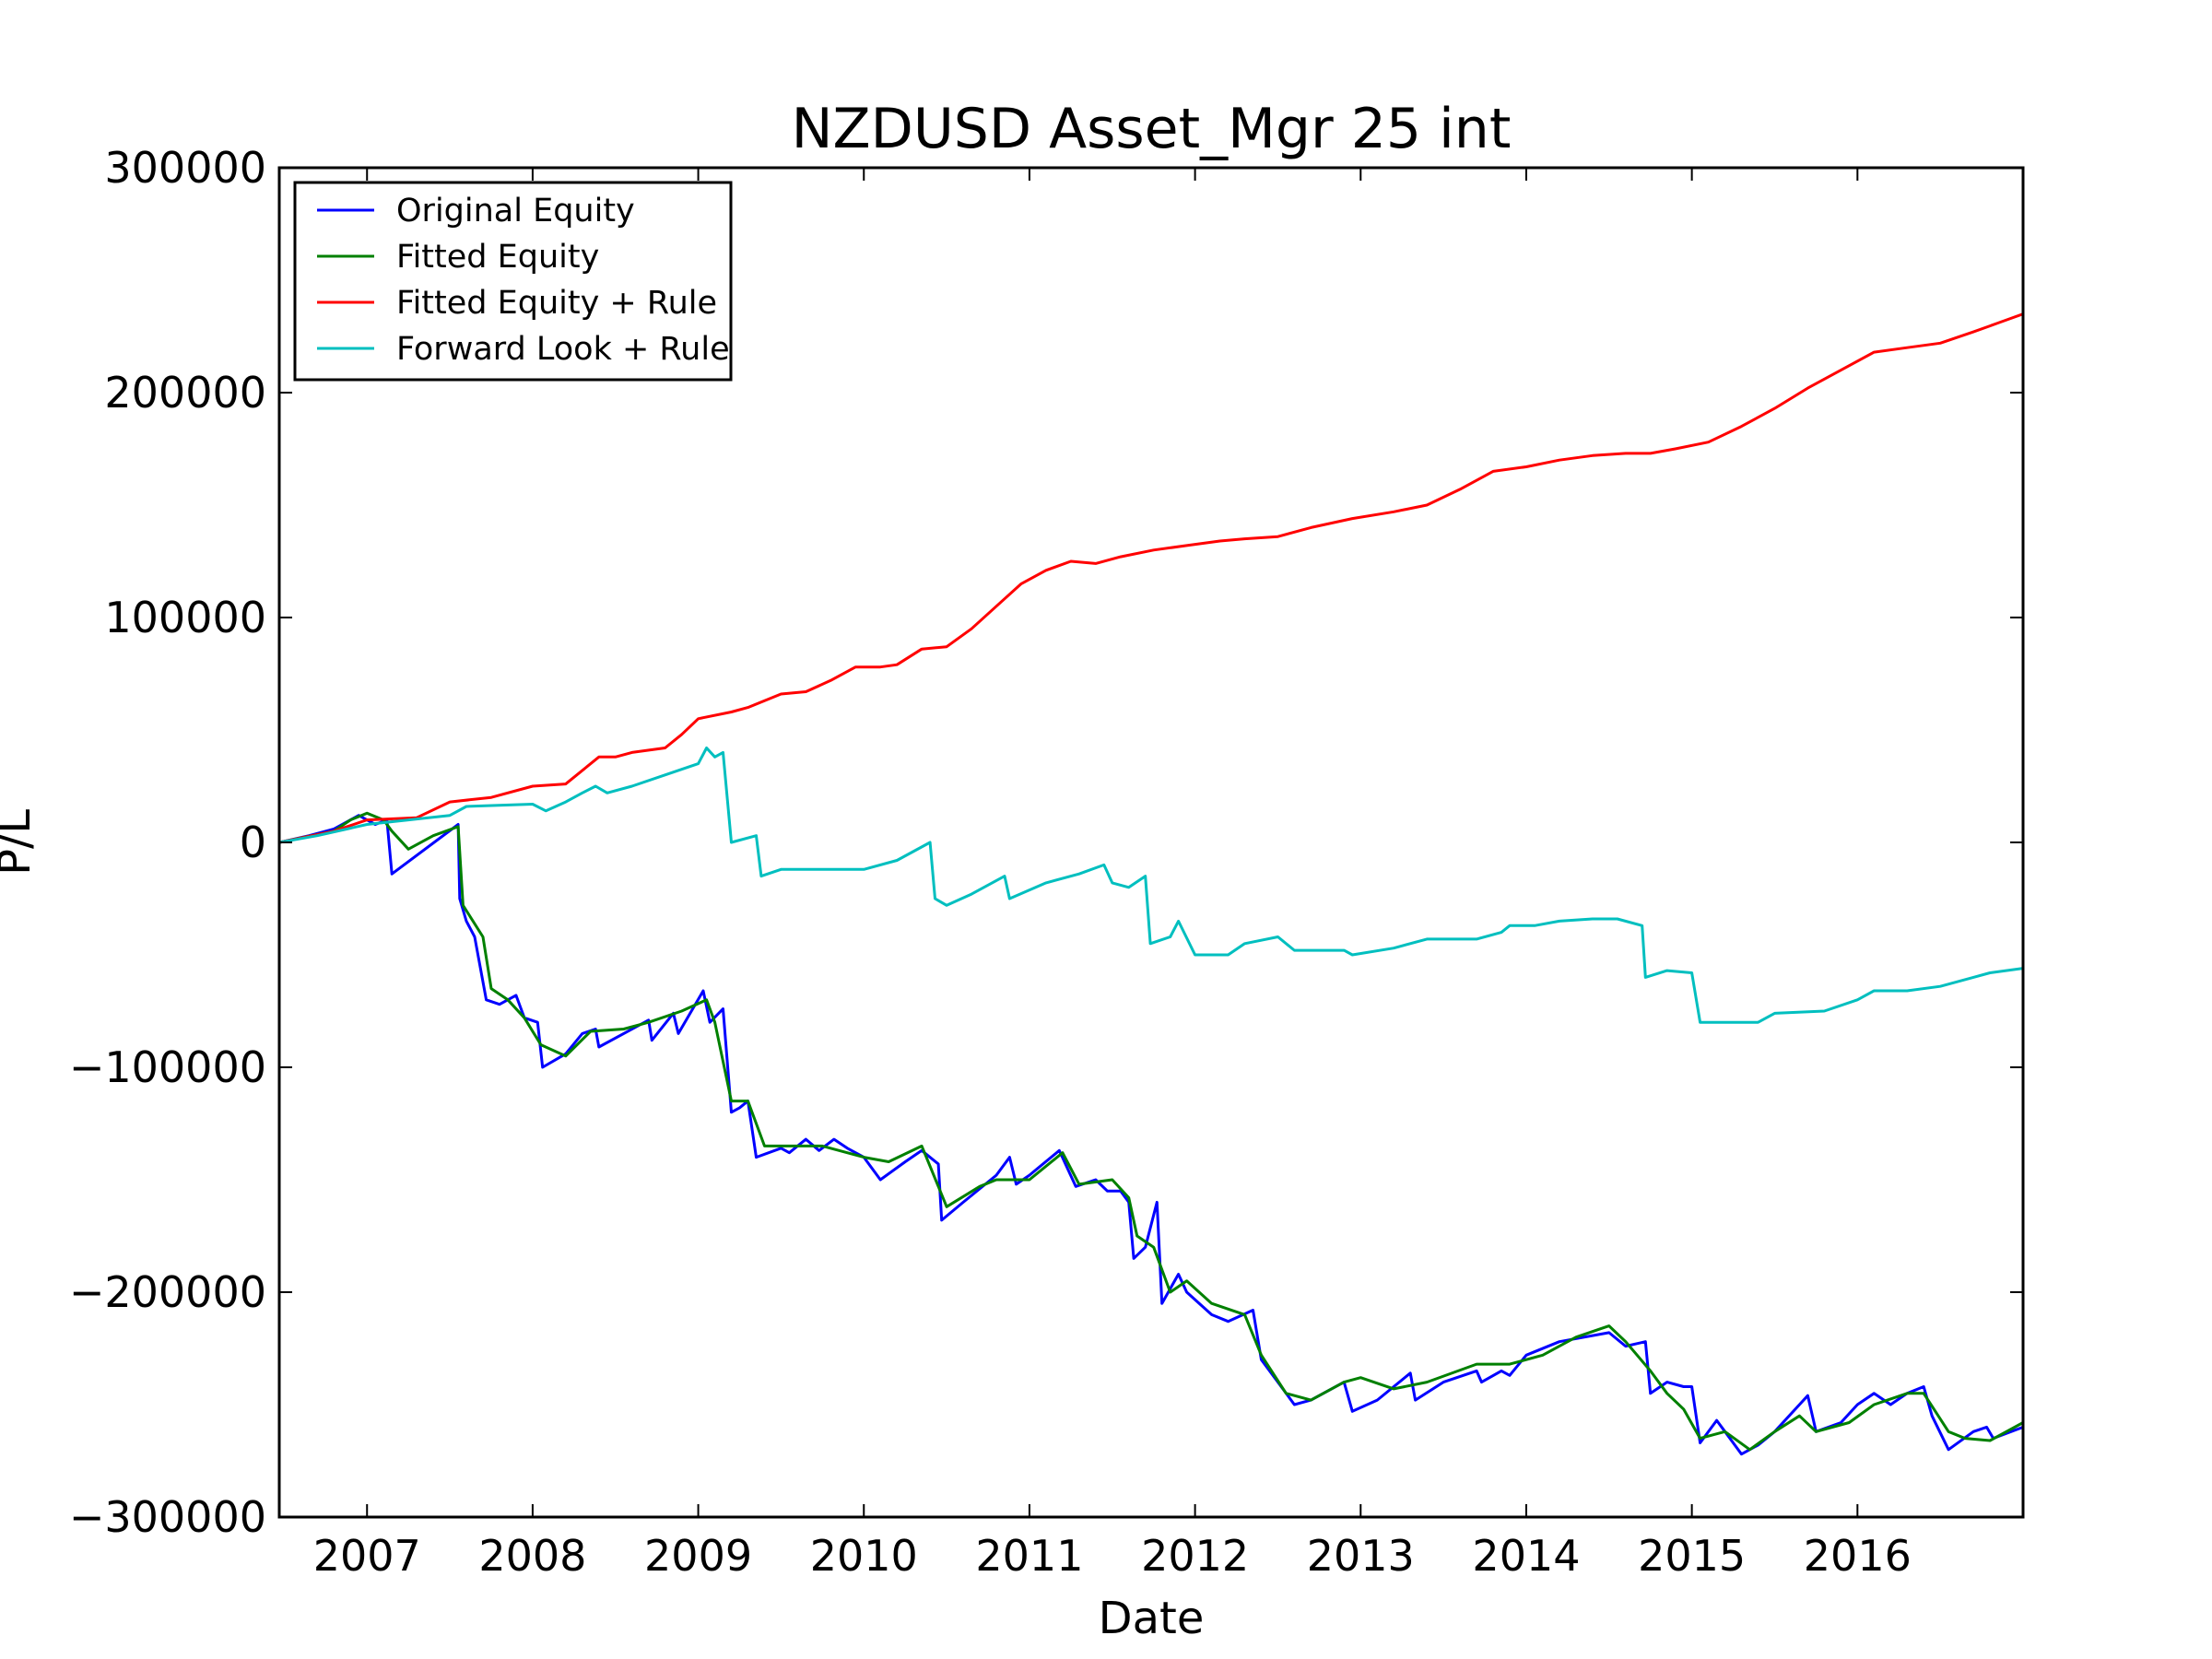 The width and height of the screenshot is (2212, 1659). I want to click on x-tick-label: 2008, so click(532, 1556).